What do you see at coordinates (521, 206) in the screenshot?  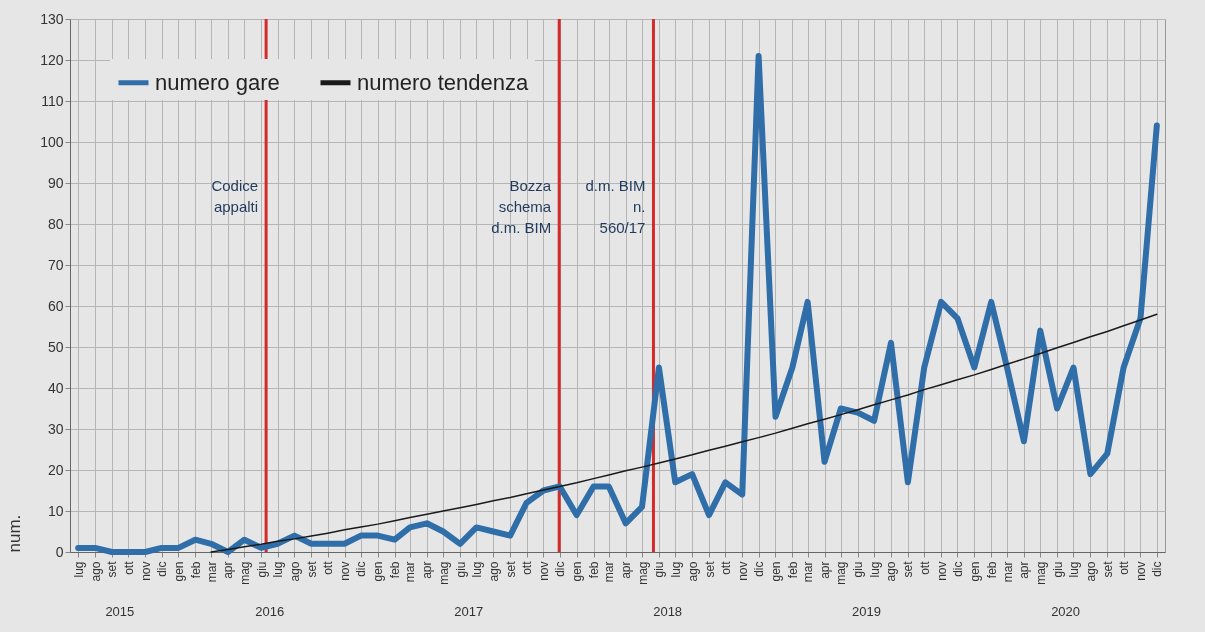 I see `ref-line-label: Bozza schema d.m. BIM` at bounding box center [521, 206].